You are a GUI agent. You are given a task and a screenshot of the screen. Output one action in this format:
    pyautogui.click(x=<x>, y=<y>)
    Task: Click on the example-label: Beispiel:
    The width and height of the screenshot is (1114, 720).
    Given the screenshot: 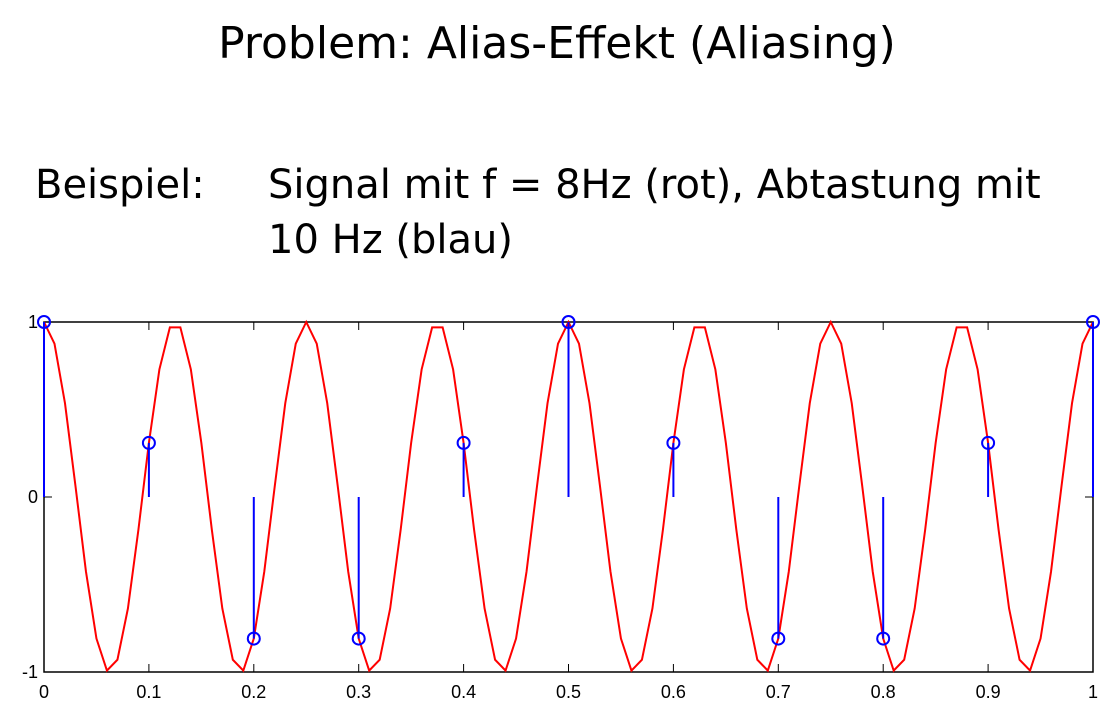 What is the action you would take?
    pyautogui.click(x=120, y=185)
    